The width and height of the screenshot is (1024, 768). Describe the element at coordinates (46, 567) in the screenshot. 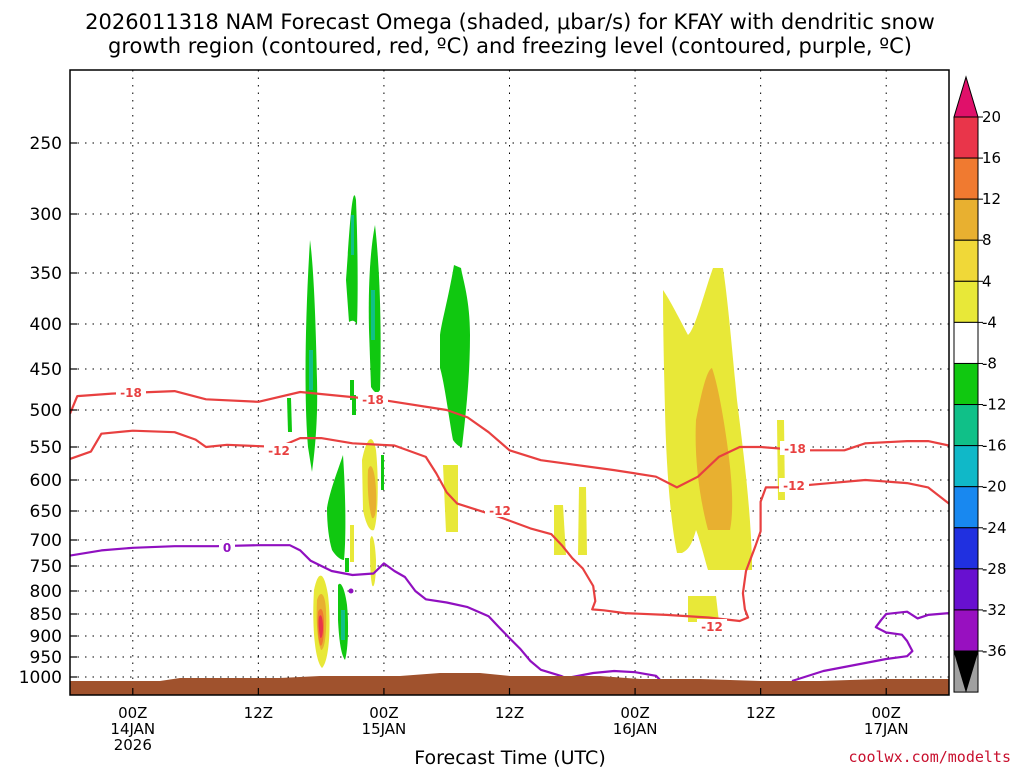

I see `y-tick-label: 750` at that location.